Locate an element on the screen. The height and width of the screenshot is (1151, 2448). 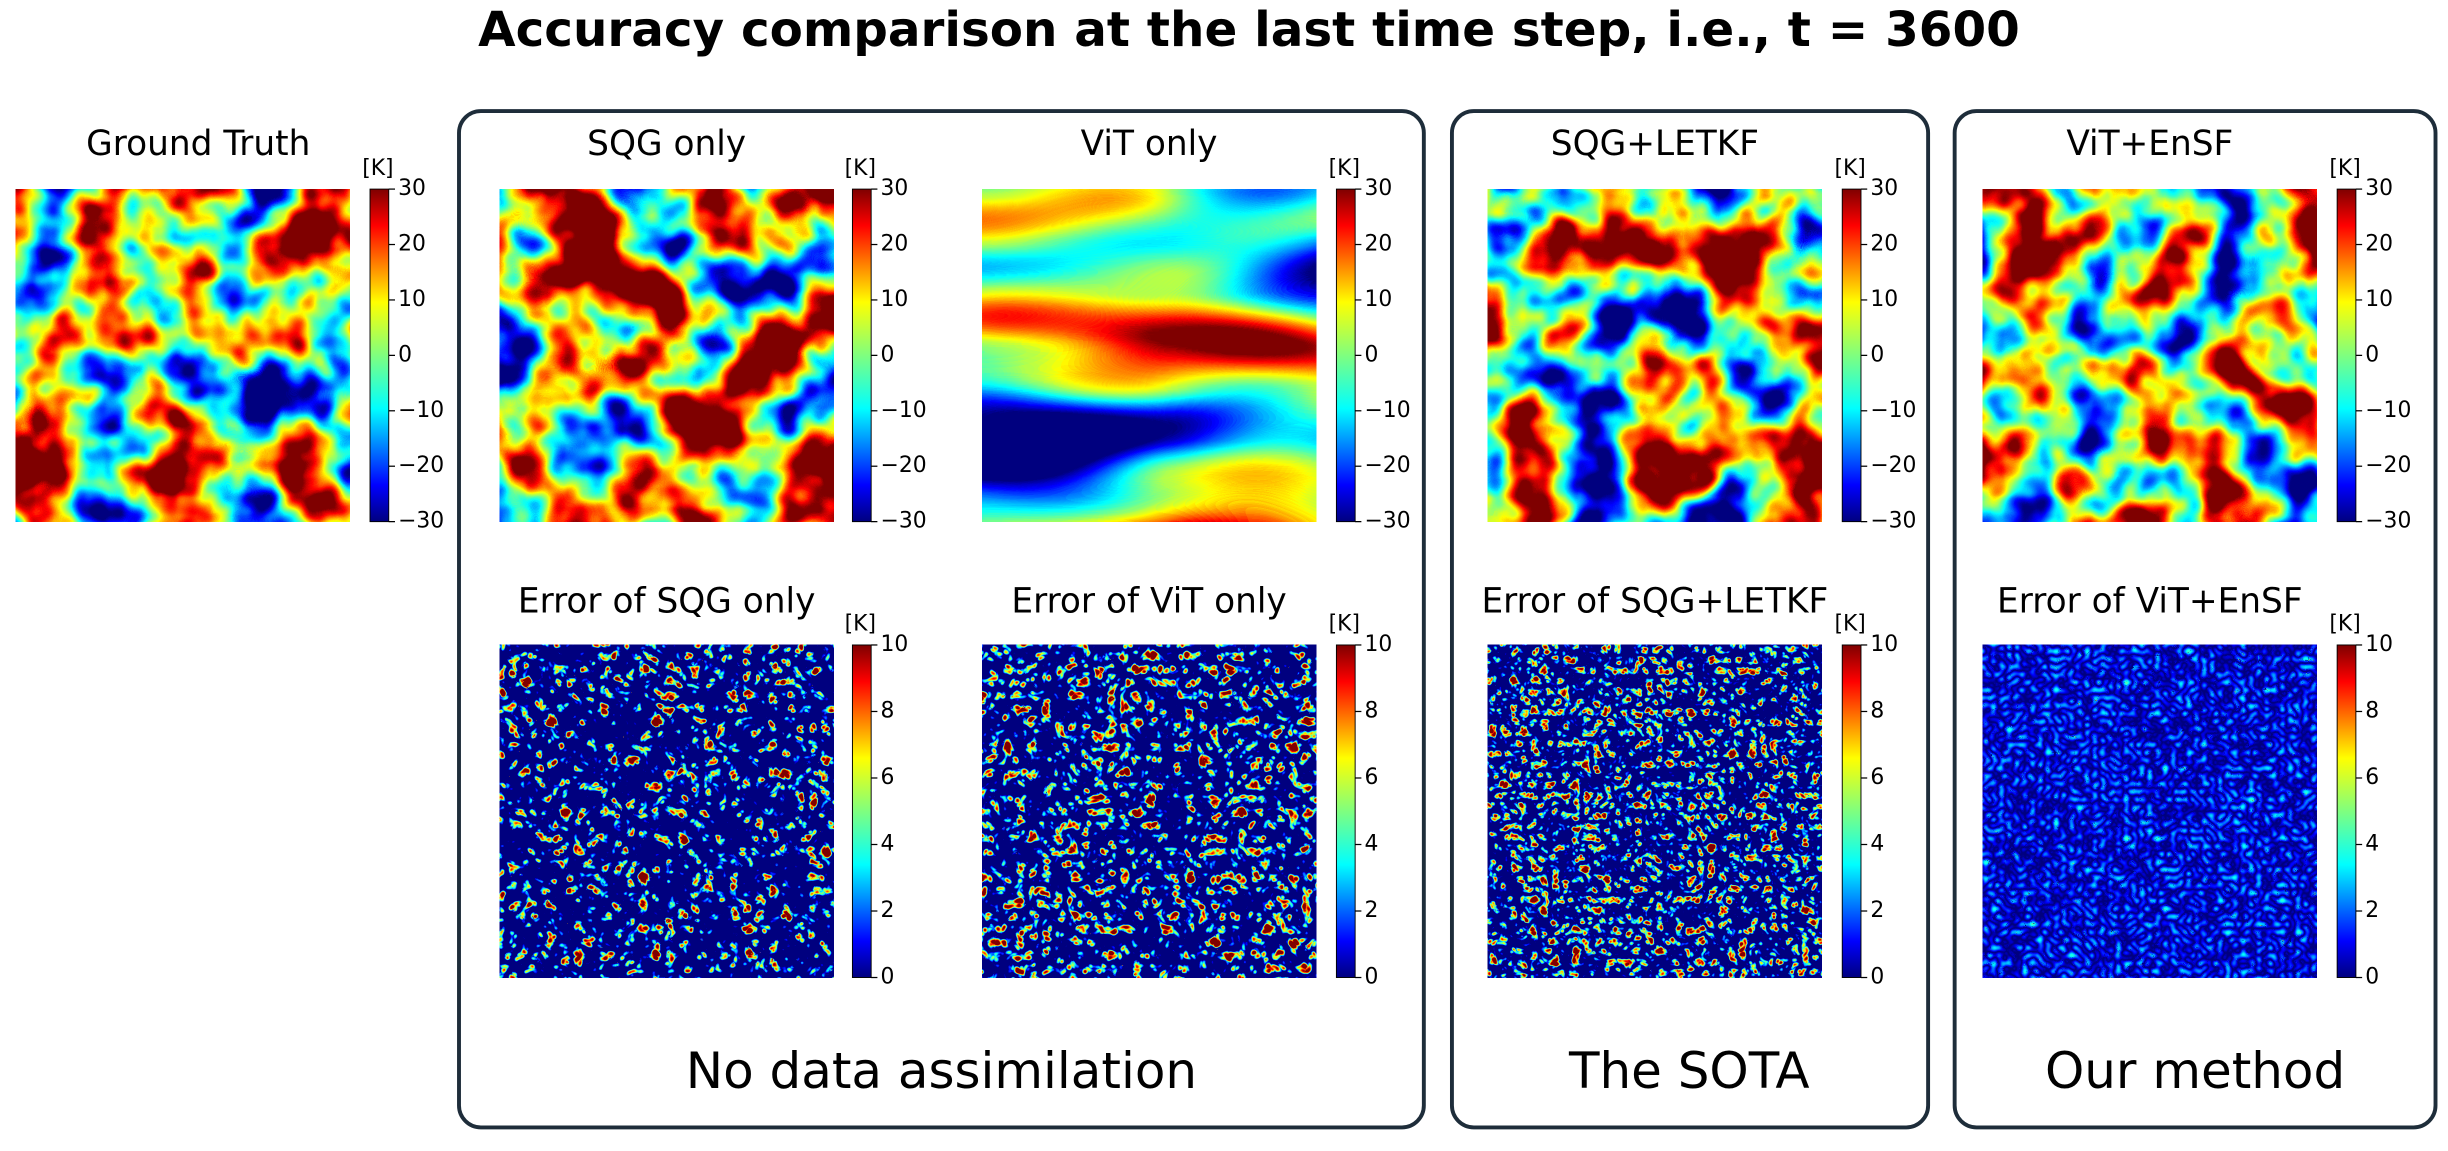
panel-title: Error of ViT only is located at coordinates (1148, 601).